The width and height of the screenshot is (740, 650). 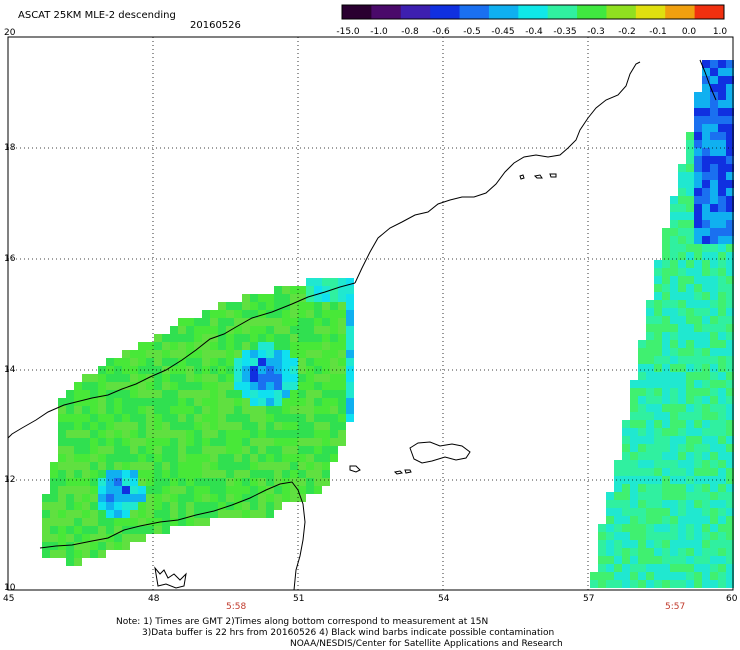 What do you see at coordinates (675, 607) in the screenshot?
I see `pass-time-east: 5:57` at bounding box center [675, 607].